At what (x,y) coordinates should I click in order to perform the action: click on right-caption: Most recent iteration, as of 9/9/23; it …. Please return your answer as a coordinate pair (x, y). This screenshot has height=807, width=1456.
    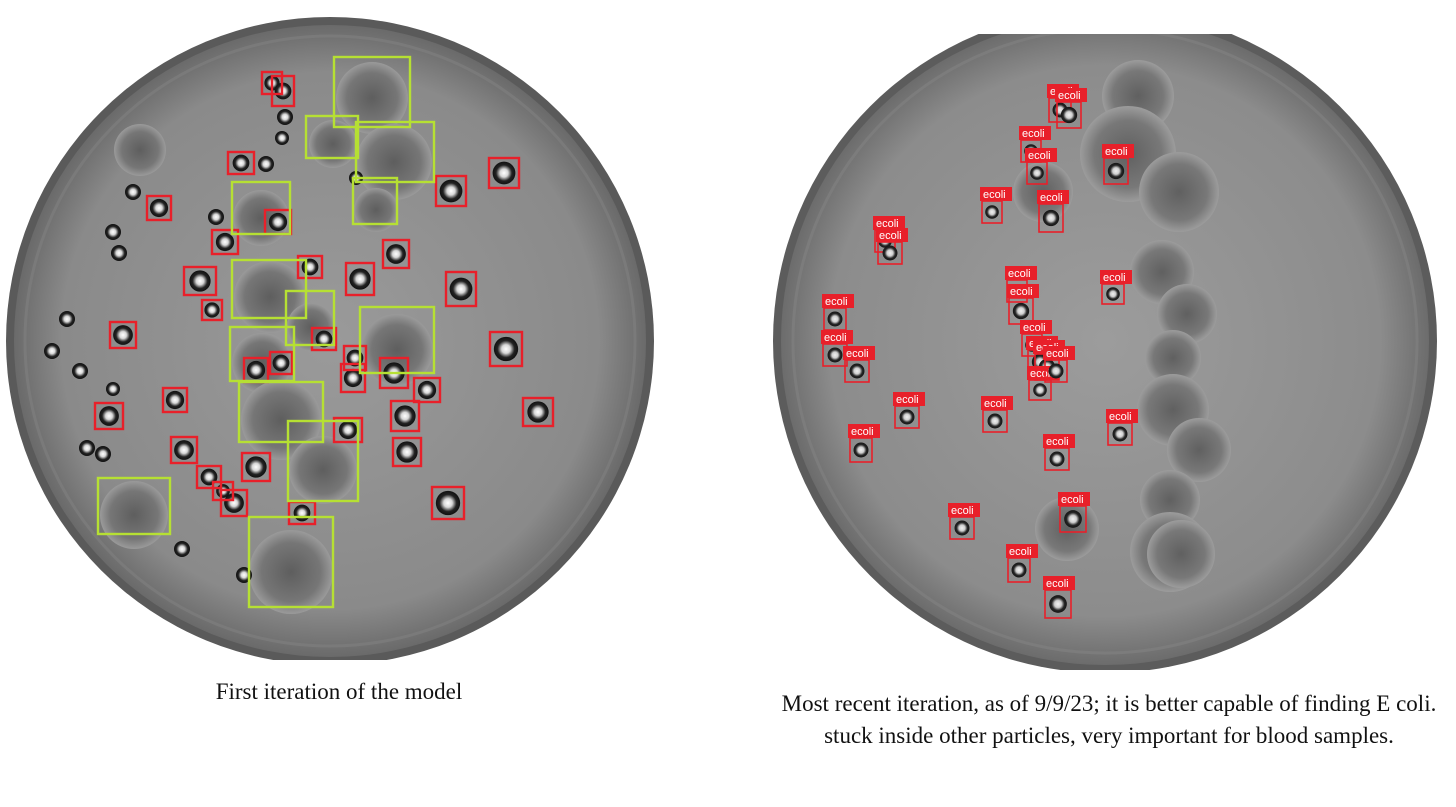
    Looking at the image, I should click on (1109, 719).